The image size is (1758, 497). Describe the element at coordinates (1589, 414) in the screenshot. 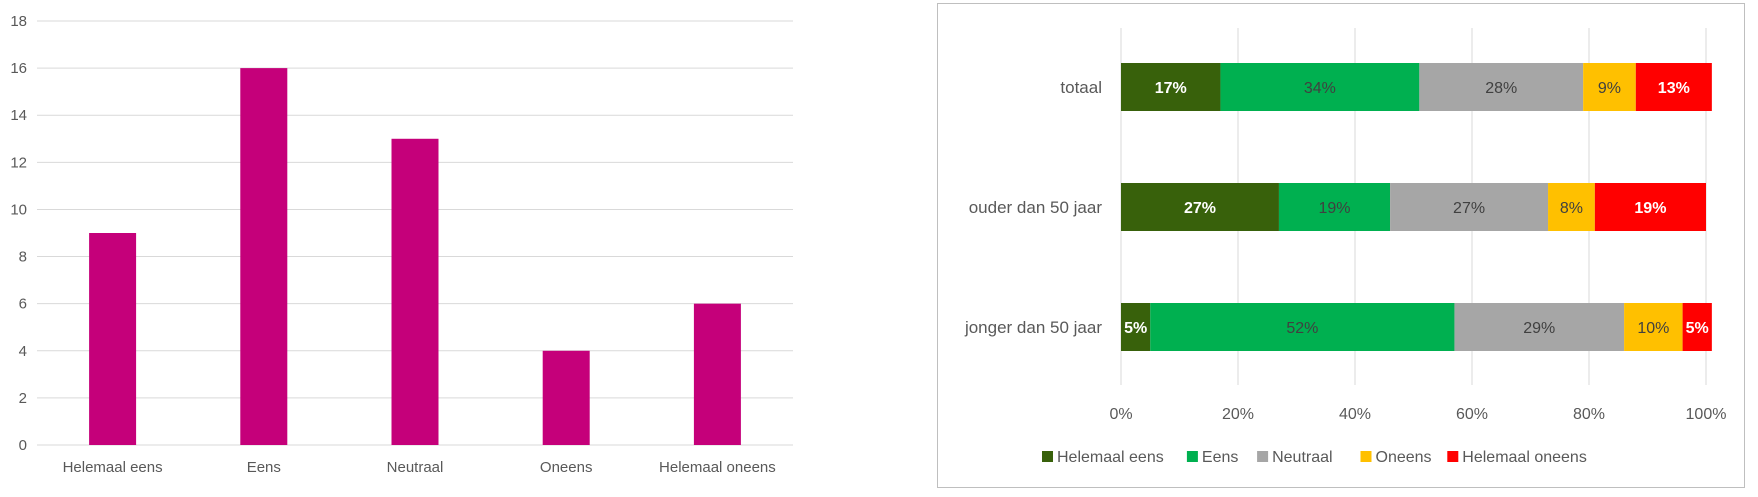

I see `x-tick-label: 80%` at that location.